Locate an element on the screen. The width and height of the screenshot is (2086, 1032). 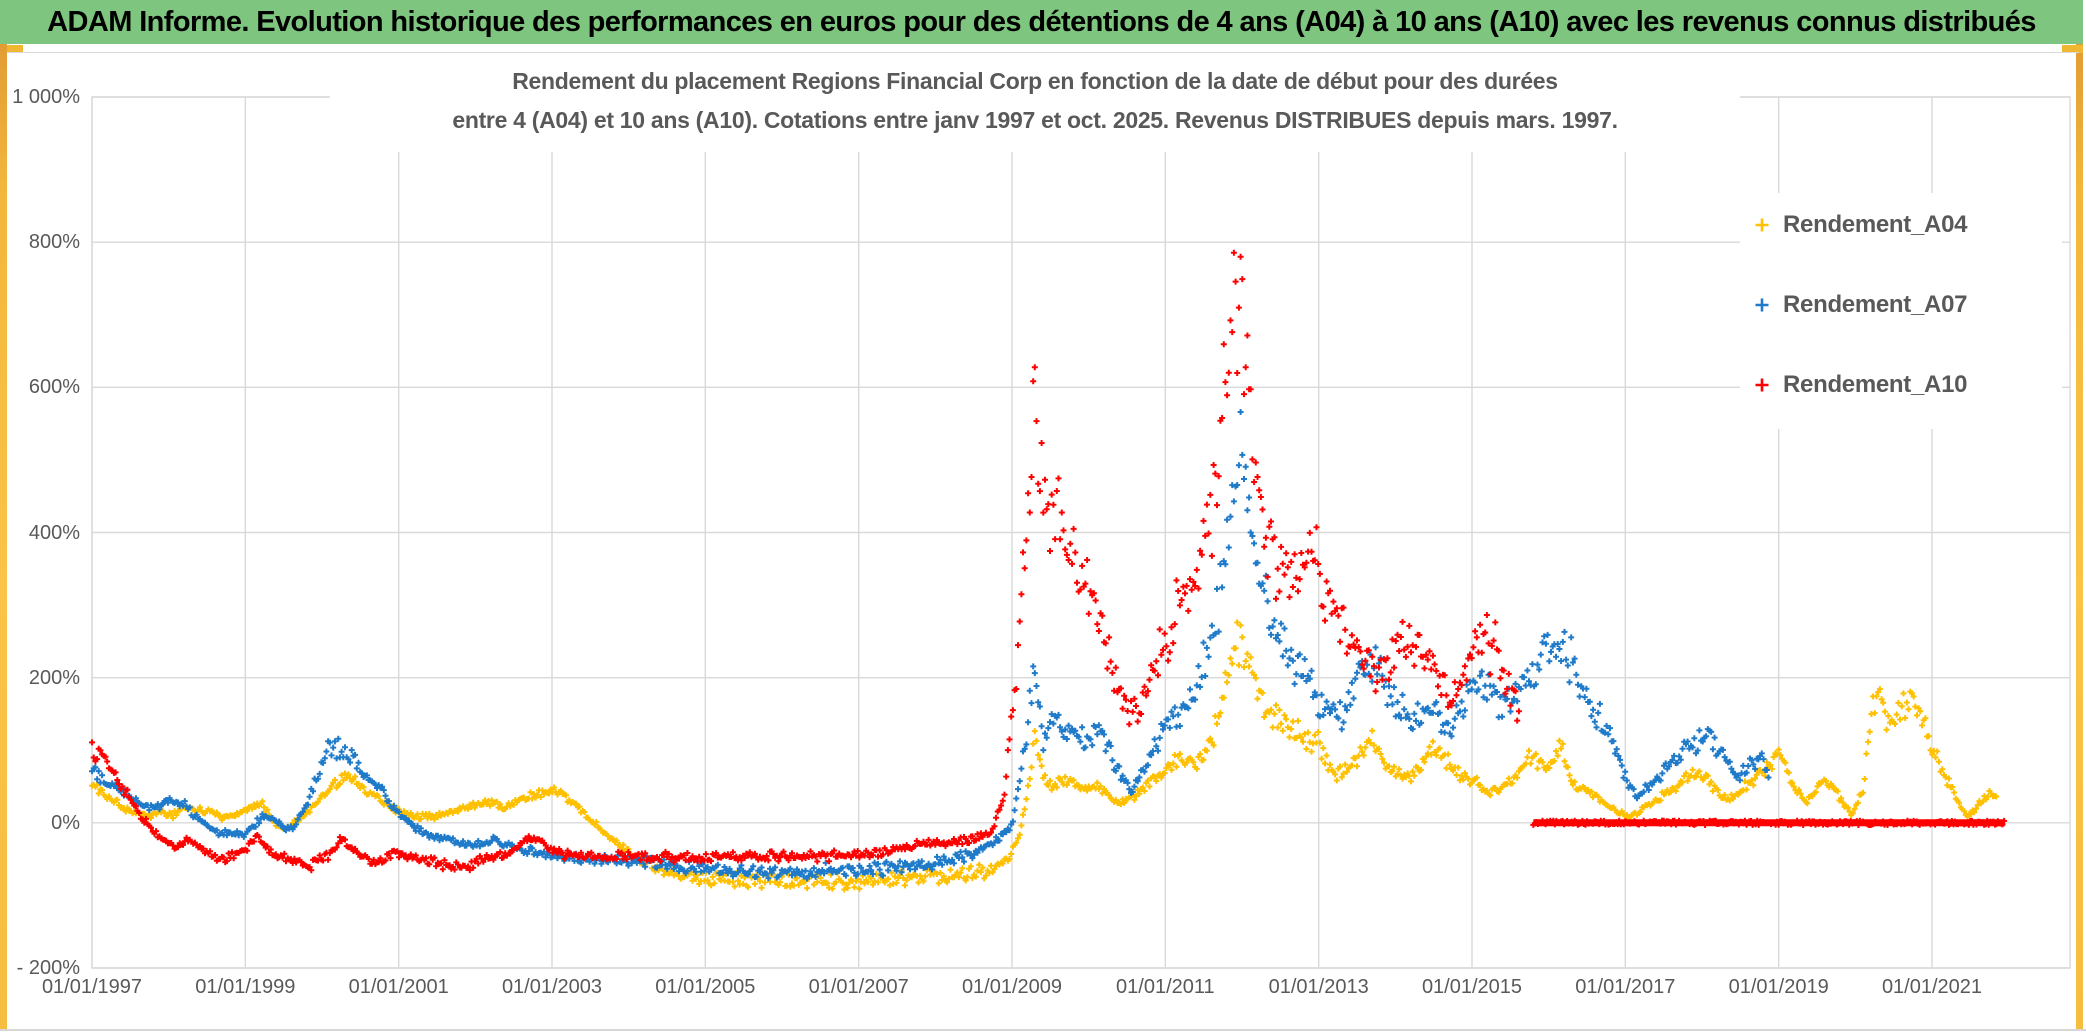
legend-item-Rendement_A07: Rendement_A07 is located at coordinates (1860, 305).